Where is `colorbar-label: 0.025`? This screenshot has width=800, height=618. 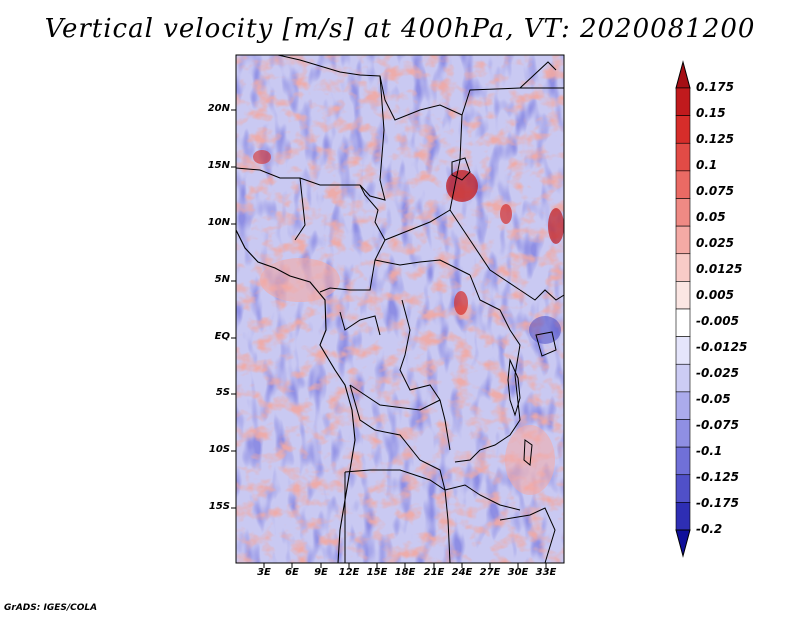 colorbar-label: 0.025 is located at coordinates (715, 243).